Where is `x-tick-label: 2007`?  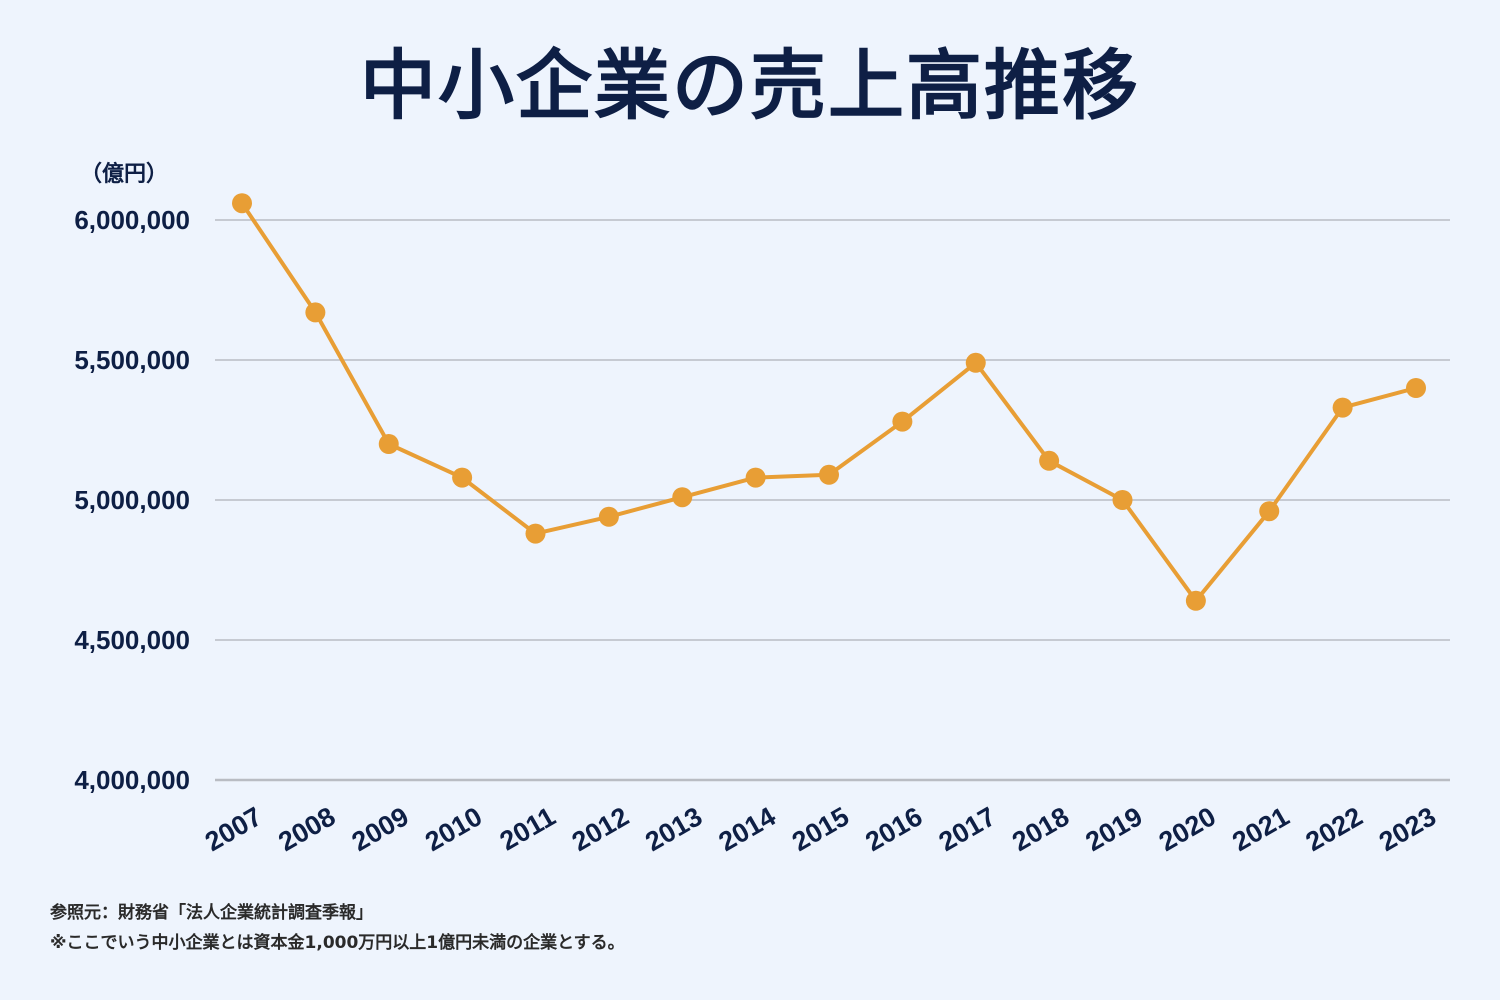
x-tick-label: 2007 is located at coordinates (233, 829).